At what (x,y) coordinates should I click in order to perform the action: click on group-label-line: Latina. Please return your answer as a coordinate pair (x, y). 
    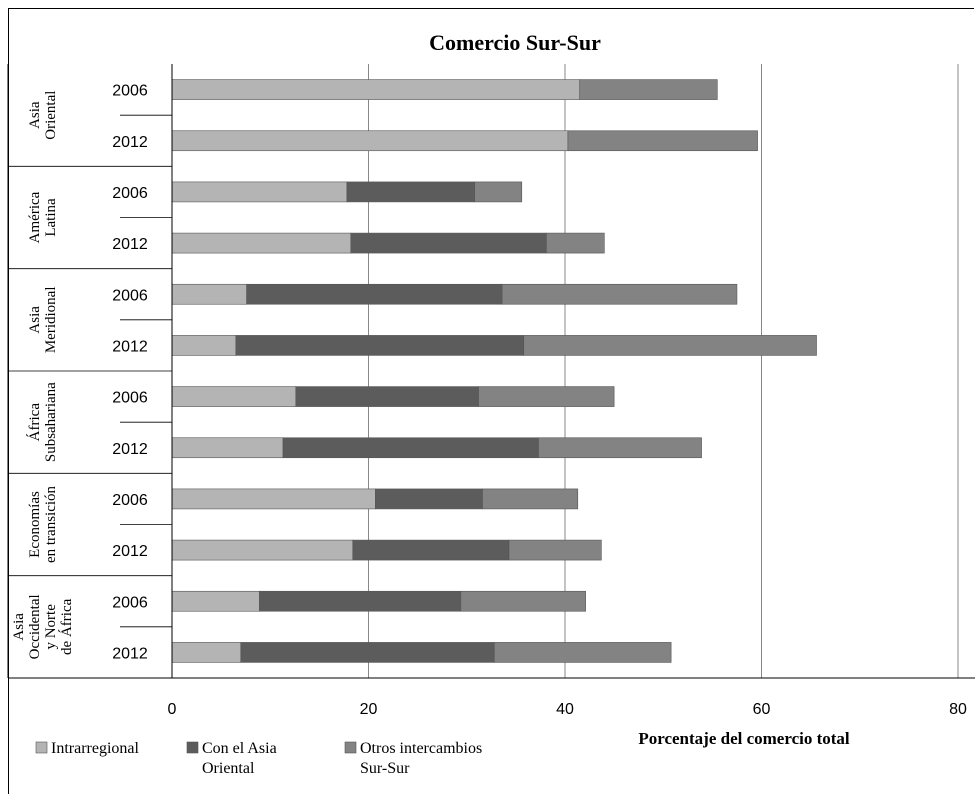
    Looking at the image, I should click on (51, 217).